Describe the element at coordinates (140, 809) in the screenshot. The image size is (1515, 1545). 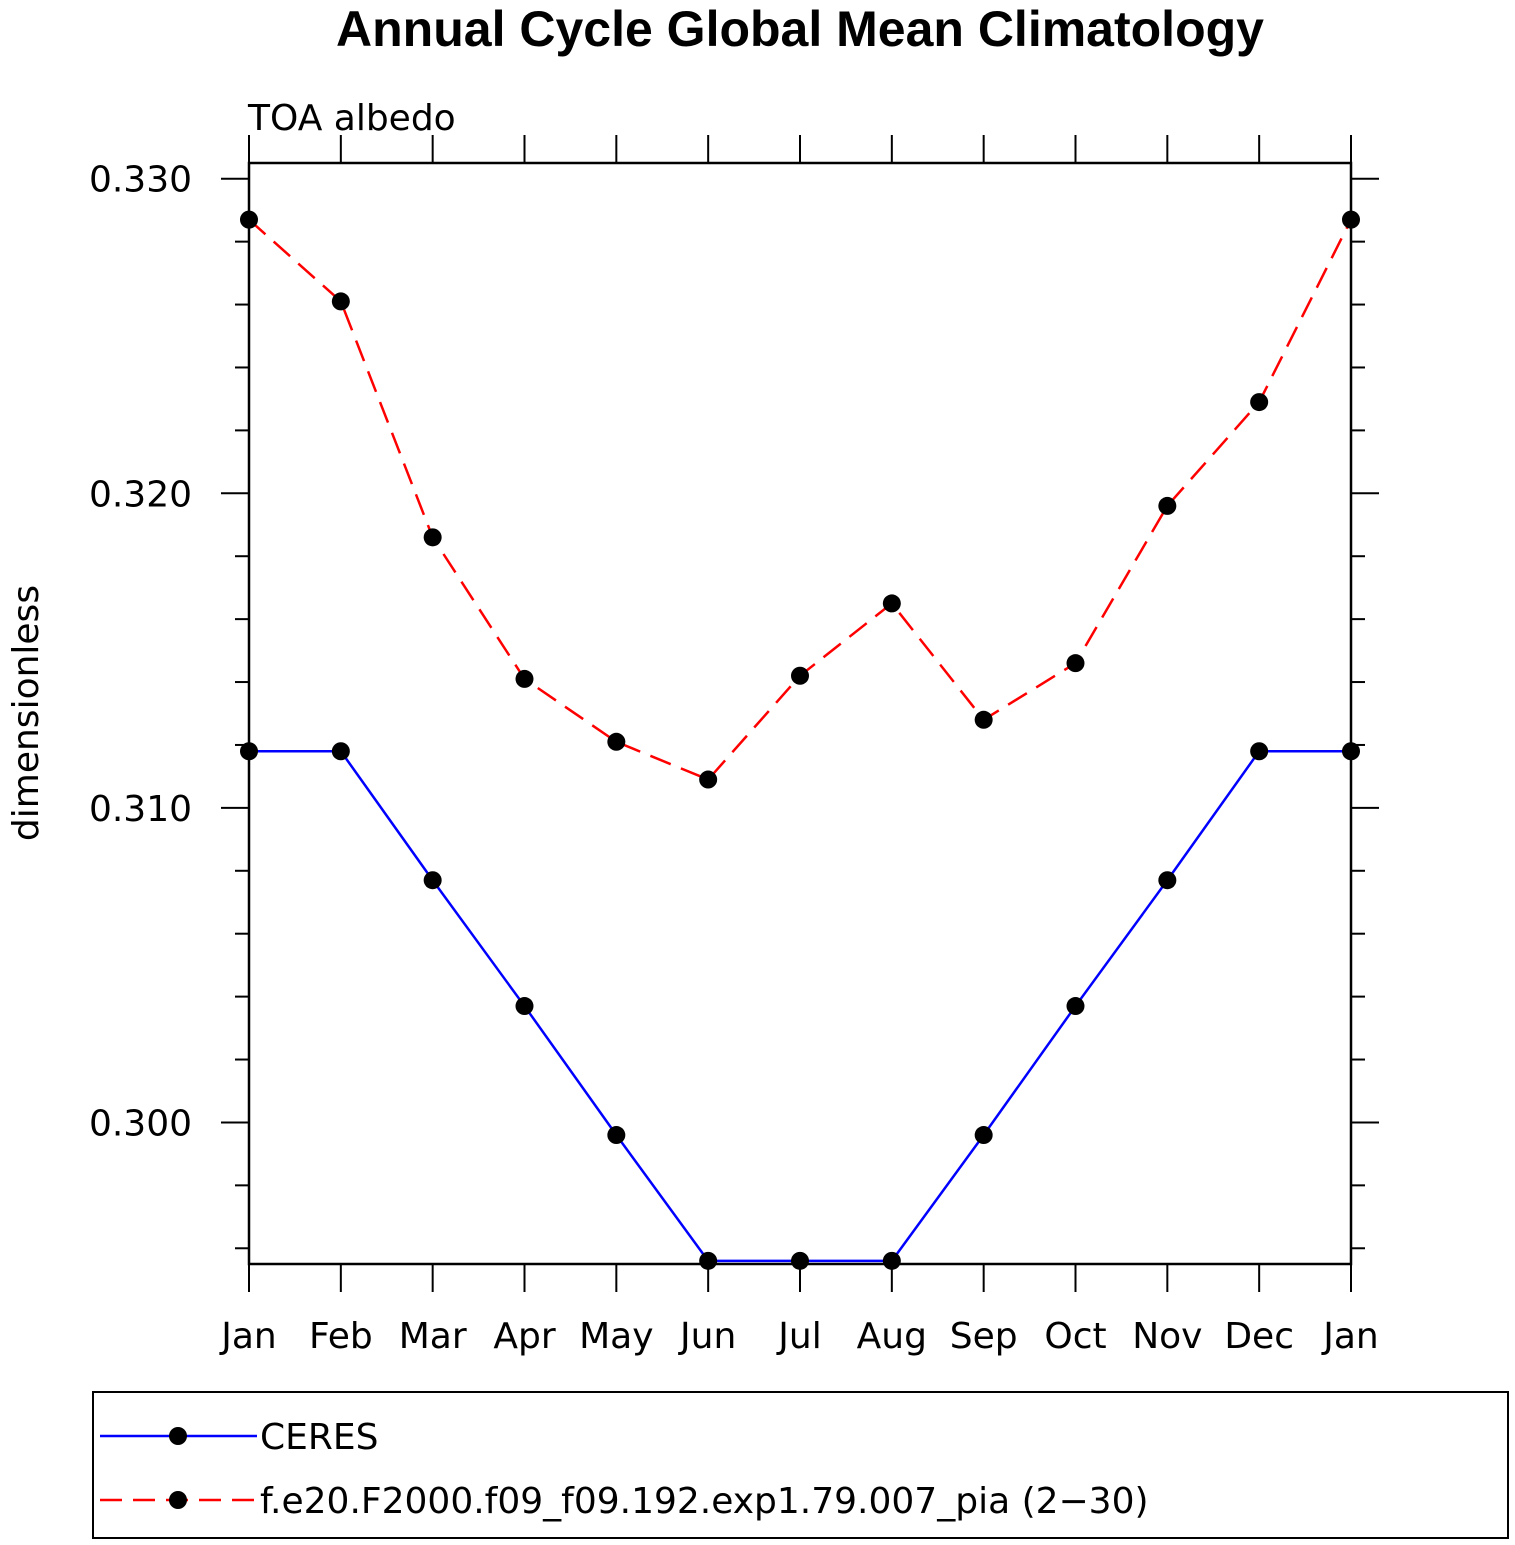
I see `y-tick-label: 0.310` at that location.